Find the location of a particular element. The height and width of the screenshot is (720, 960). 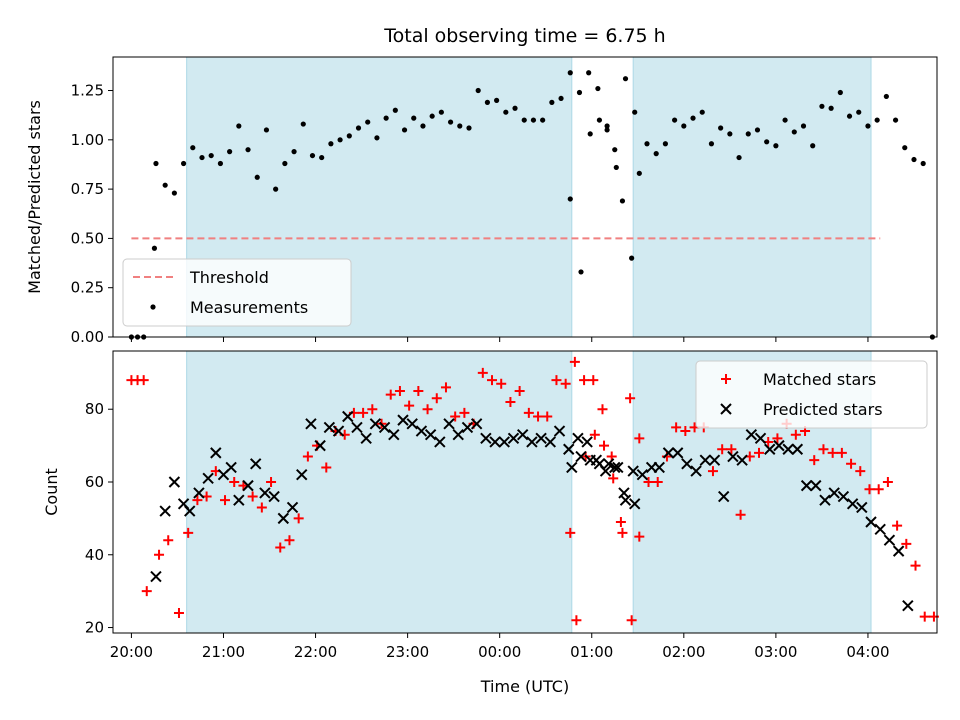

y-tick-label: 0.25 is located at coordinates (87, 288).